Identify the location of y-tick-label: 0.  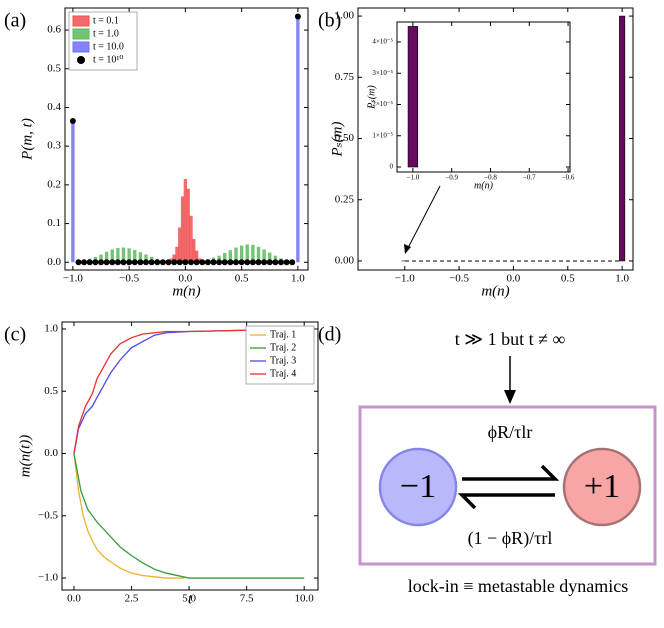
(392, 167).